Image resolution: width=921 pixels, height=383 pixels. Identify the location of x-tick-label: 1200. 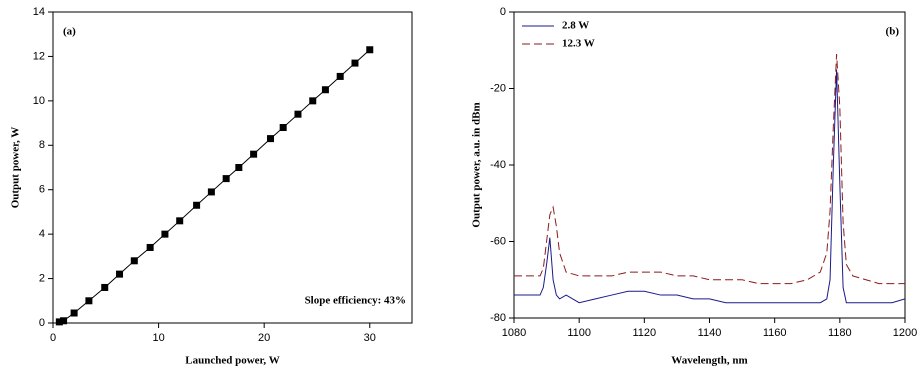
(905, 333).